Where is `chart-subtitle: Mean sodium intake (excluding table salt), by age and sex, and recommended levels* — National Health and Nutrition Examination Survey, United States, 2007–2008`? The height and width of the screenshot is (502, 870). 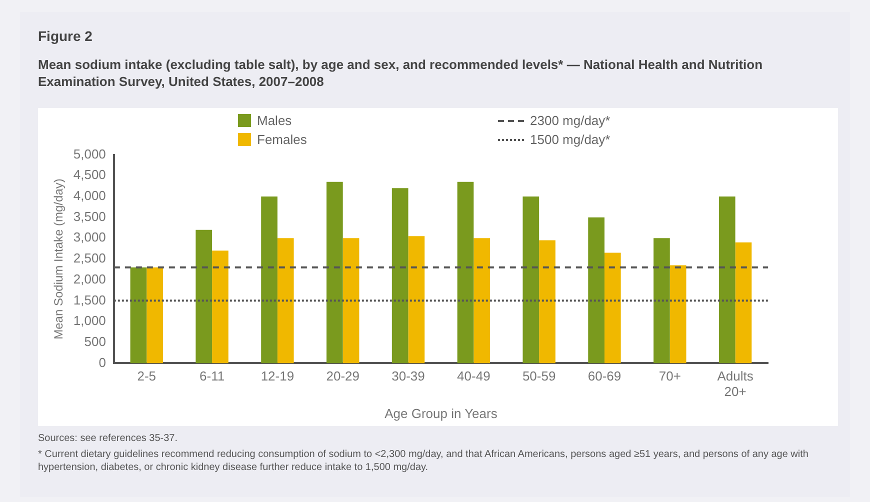 chart-subtitle: Mean sodium intake (excluding table salt), by age and sex, and recommended levels* — National Health and Nutrition Examination Survey, United States, 2007–2008 is located at coordinates (401, 73).